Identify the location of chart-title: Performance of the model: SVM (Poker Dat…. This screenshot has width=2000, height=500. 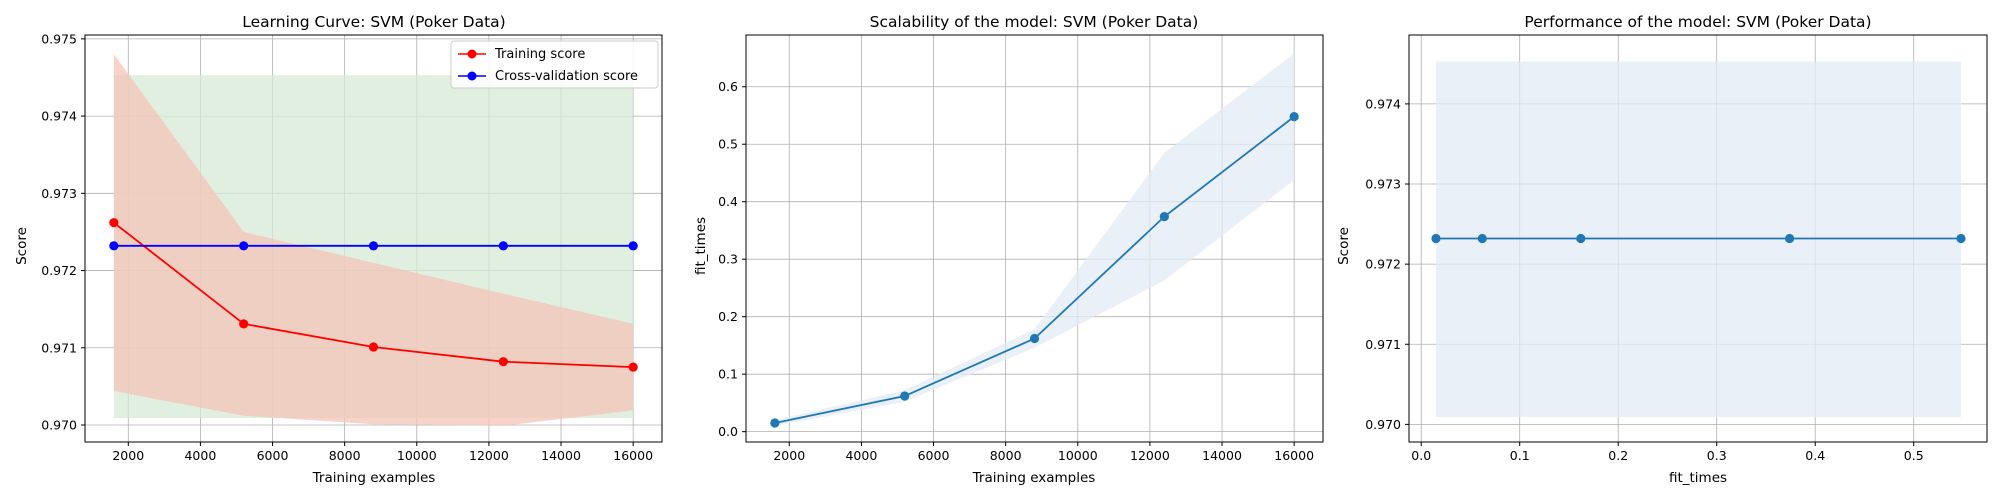
(1697, 22).